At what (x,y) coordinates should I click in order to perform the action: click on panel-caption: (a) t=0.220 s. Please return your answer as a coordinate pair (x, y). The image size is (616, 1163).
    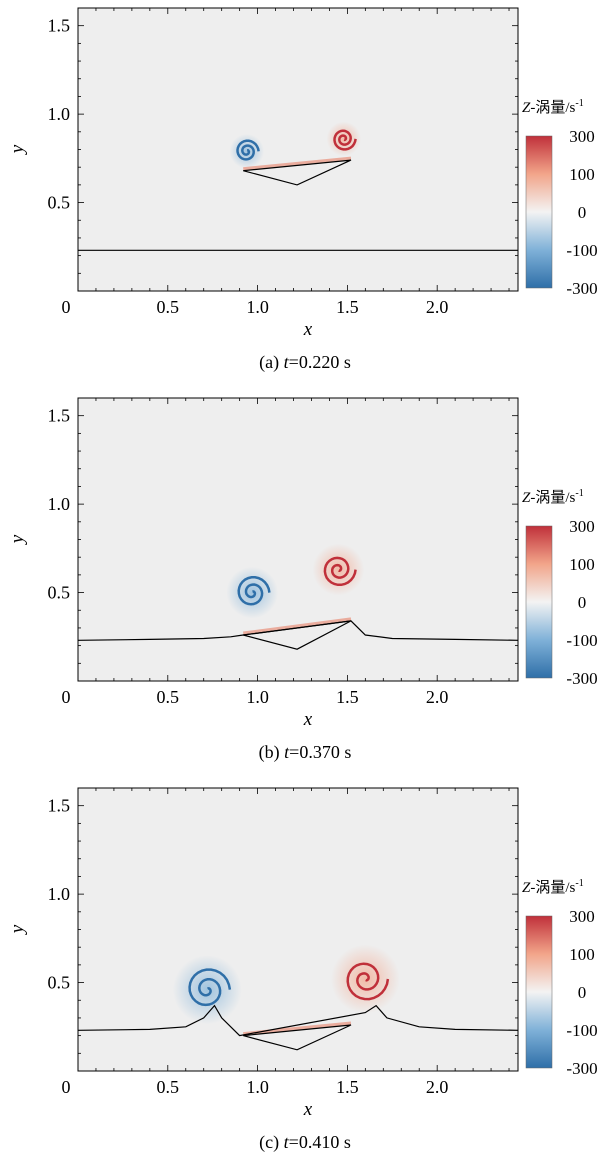
    Looking at the image, I should click on (305, 362).